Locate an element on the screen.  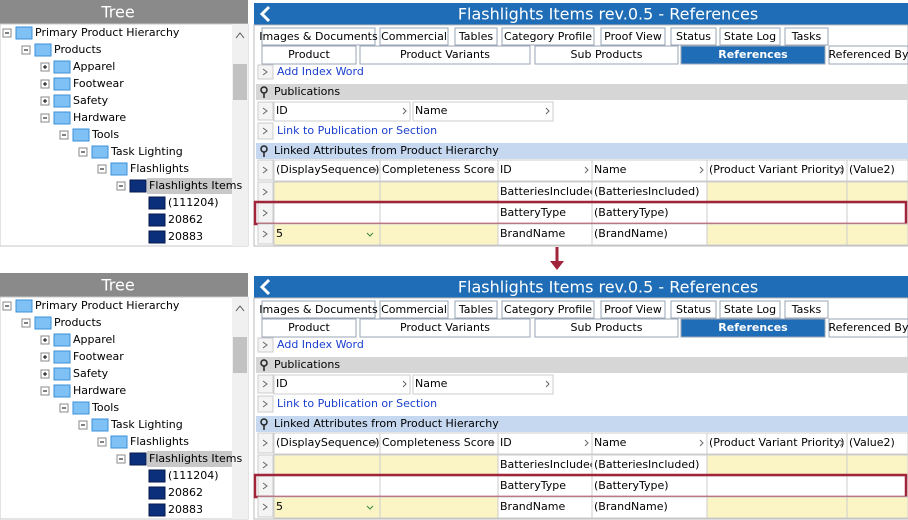
tree-item: Safety is located at coordinates (91, 373).